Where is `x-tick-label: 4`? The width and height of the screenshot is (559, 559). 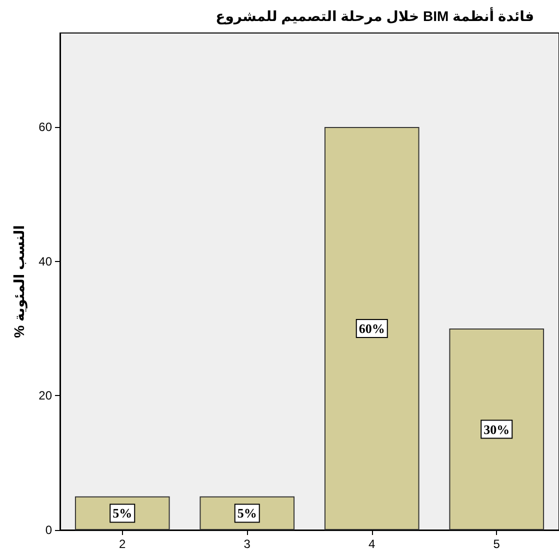
x-tick-label: 4 is located at coordinates (372, 544).